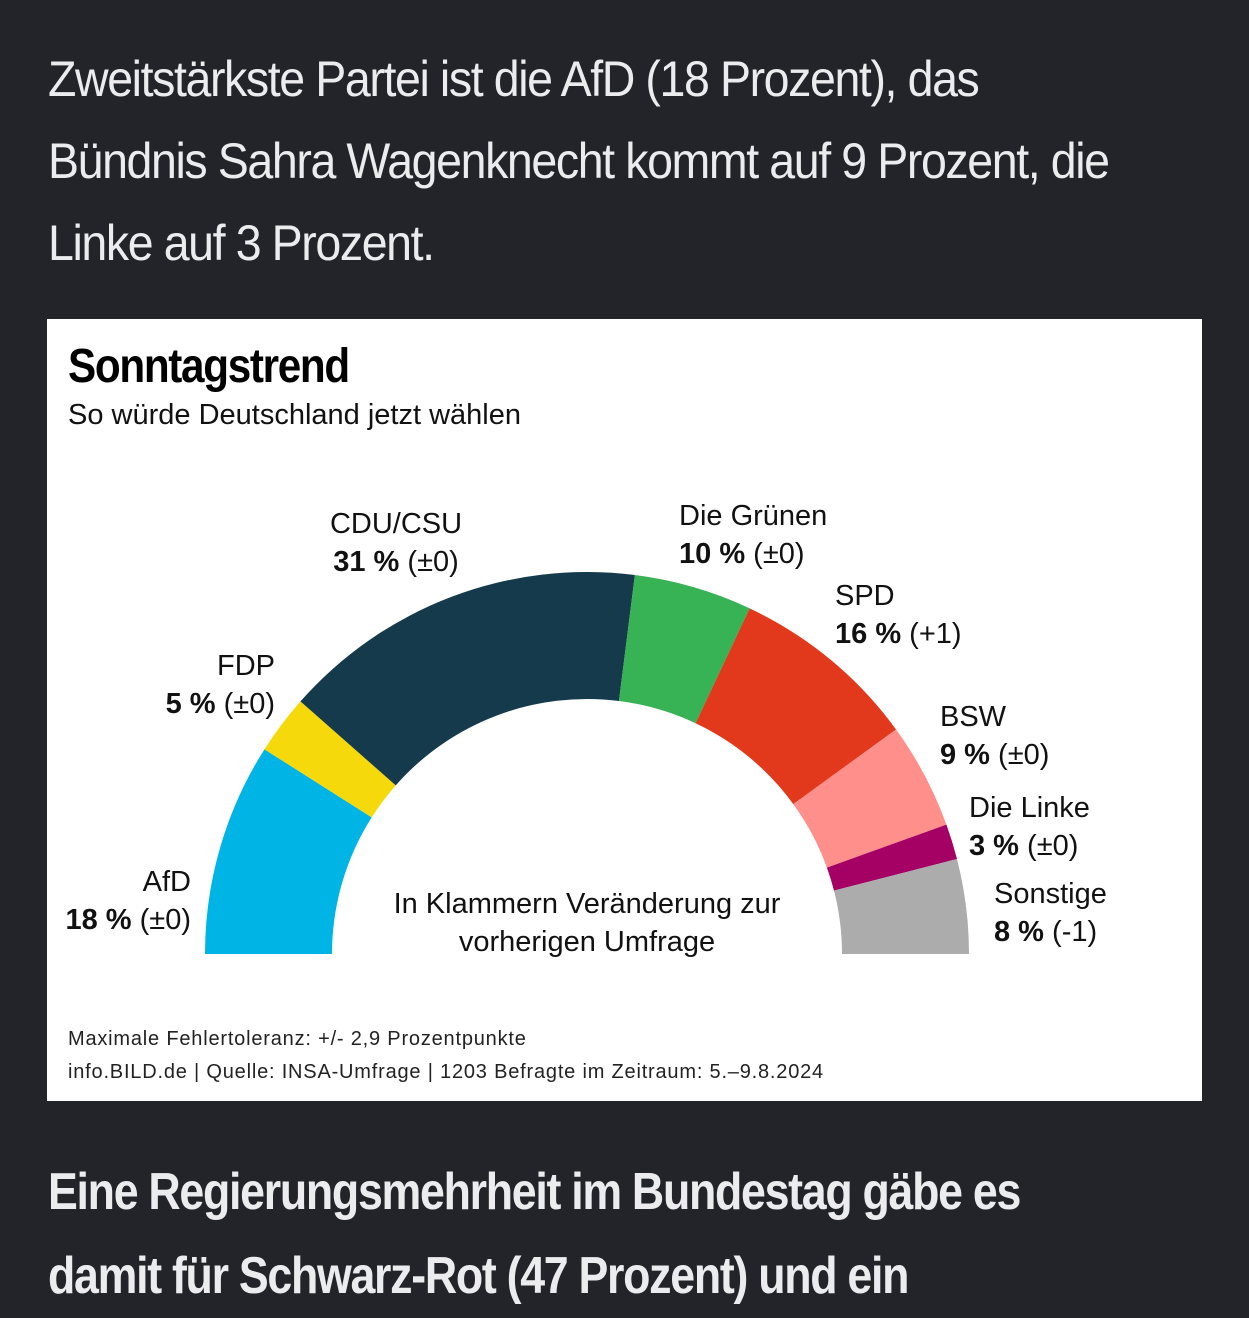  Describe the element at coordinates (209, 366) in the screenshot. I see `graphic-title: Sonntagstrend` at that location.